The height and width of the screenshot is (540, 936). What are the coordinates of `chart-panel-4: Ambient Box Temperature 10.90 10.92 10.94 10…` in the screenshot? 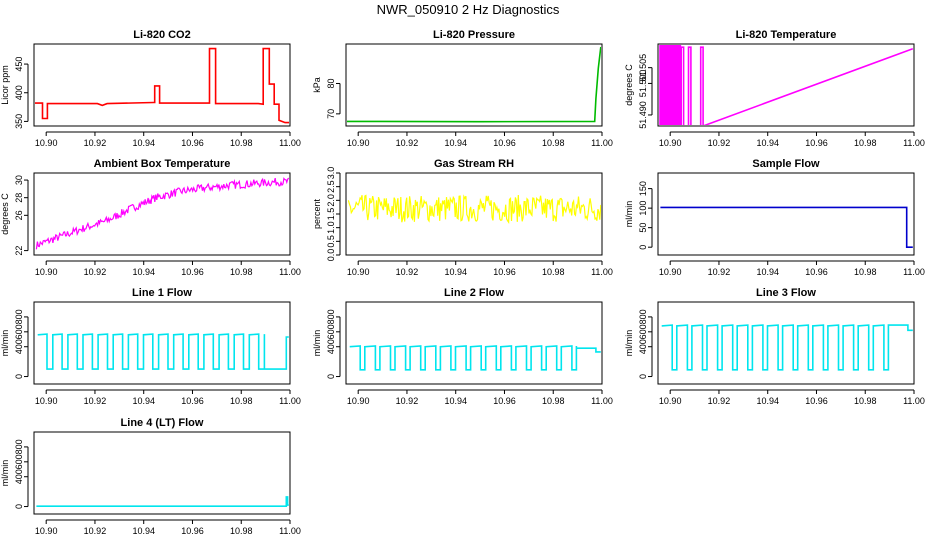 It's located at (150, 217).